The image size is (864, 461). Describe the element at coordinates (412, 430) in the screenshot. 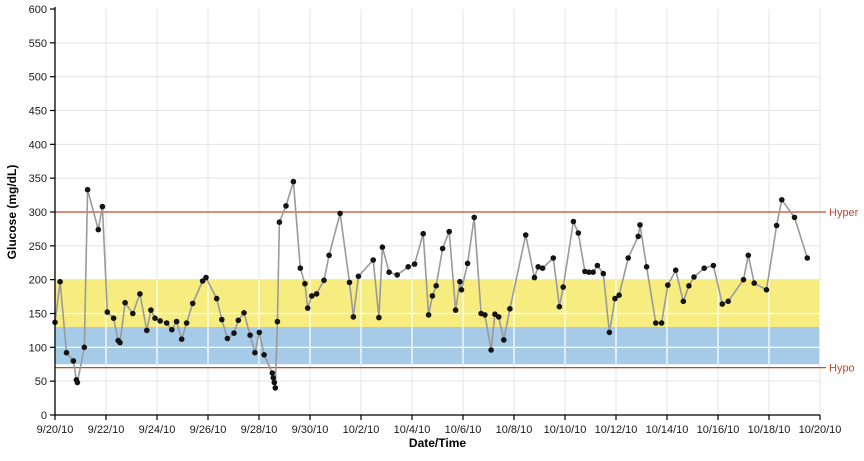

I see `x-tick-label: 10/4/10` at that location.